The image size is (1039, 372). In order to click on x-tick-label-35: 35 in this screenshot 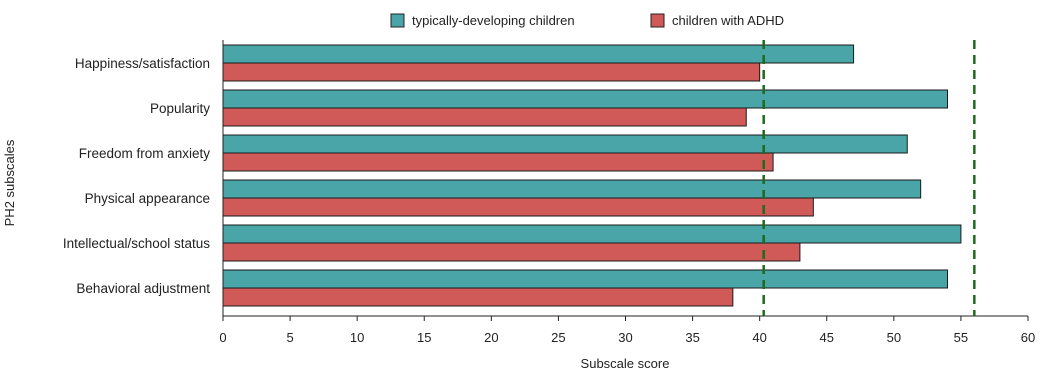, I will do `click(692, 337)`.